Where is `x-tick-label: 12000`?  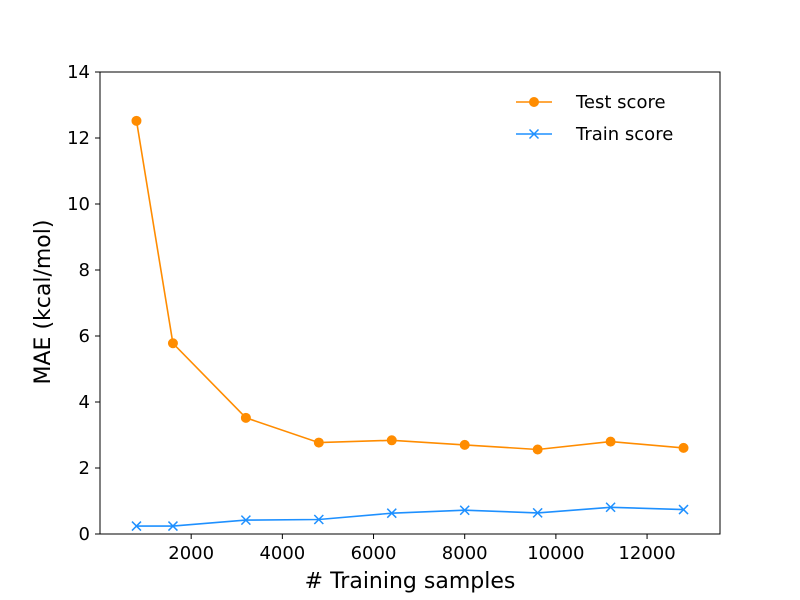 x-tick-label: 12000 is located at coordinates (646, 553).